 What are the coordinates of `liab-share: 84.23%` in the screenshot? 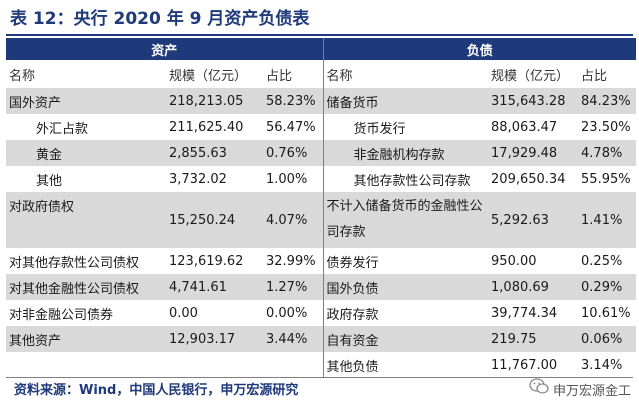 It's located at (607, 101).